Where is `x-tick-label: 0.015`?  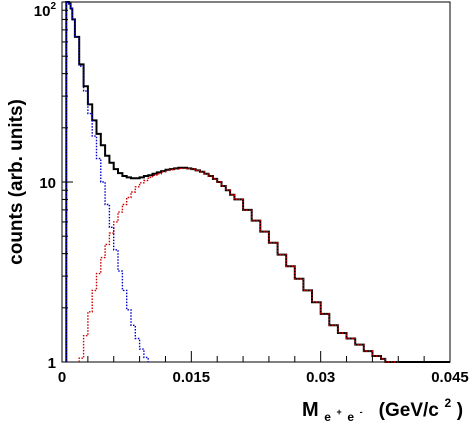 x-tick-label: 0.015 is located at coordinates (192, 377).